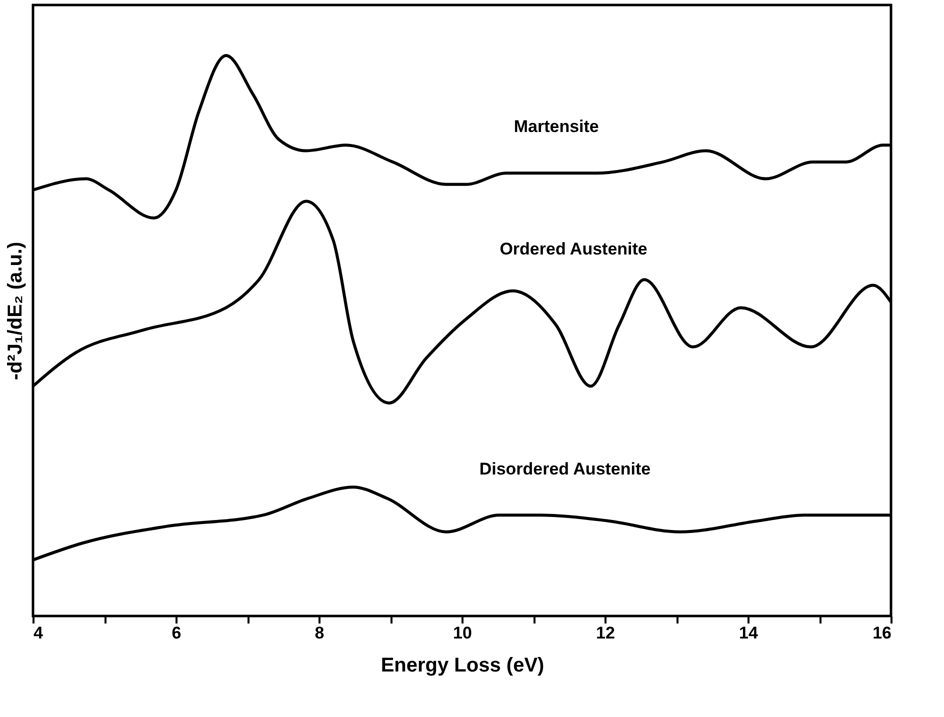 This screenshot has width=944, height=717. I want to click on x-tick-label: 16, so click(882, 633).